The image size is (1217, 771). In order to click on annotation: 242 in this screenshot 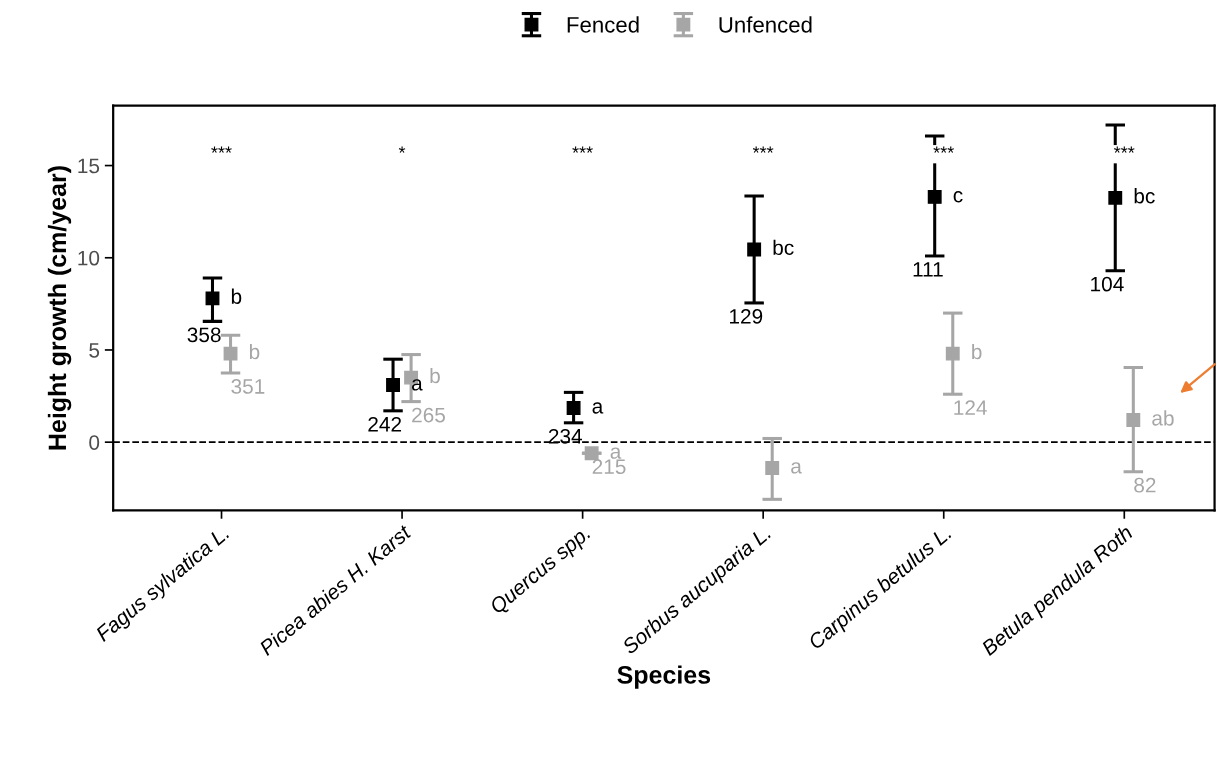, I will do `click(385, 424)`.